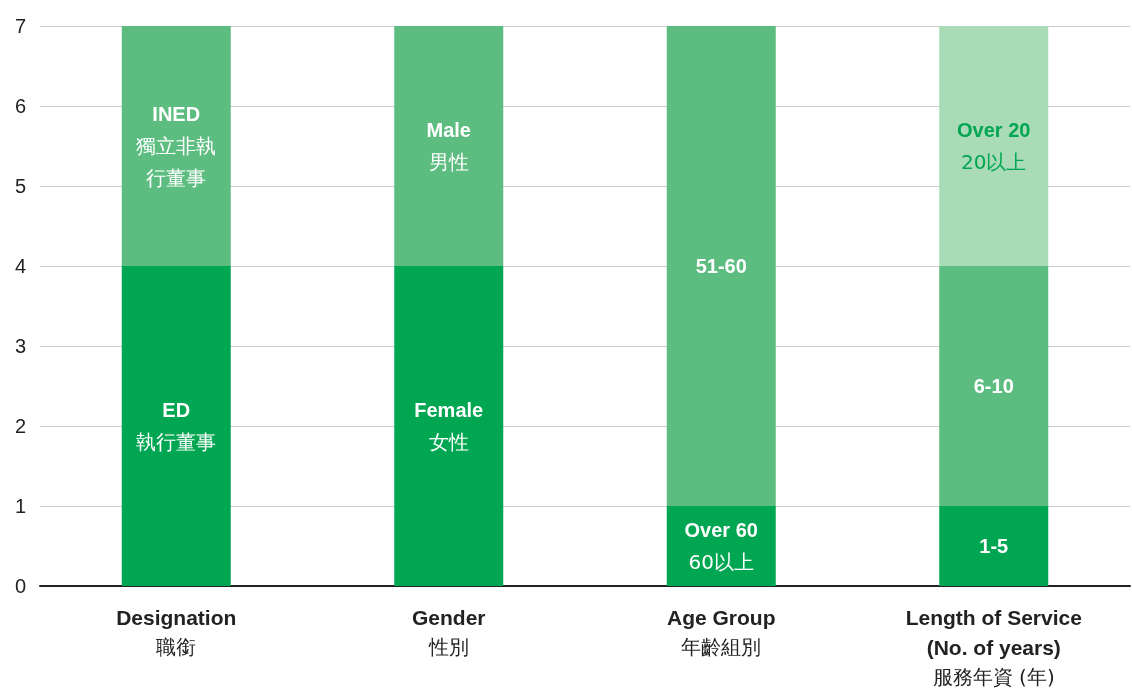 Image resolution: width=1132 pixels, height=691 pixels. I want to click on x-tick-label: Age Group 年齡組別, so click(721, 632).